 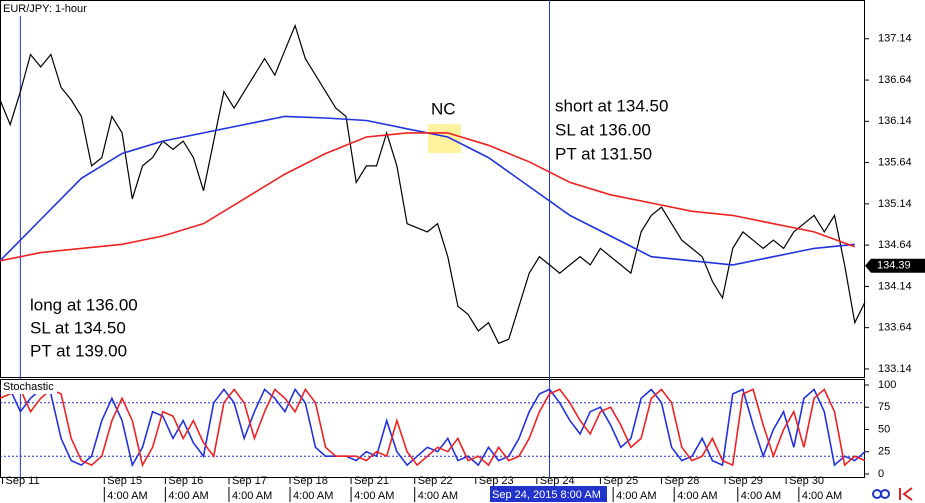 I want to click on stoch-title: Stochastic, so click(x=28, y=387).